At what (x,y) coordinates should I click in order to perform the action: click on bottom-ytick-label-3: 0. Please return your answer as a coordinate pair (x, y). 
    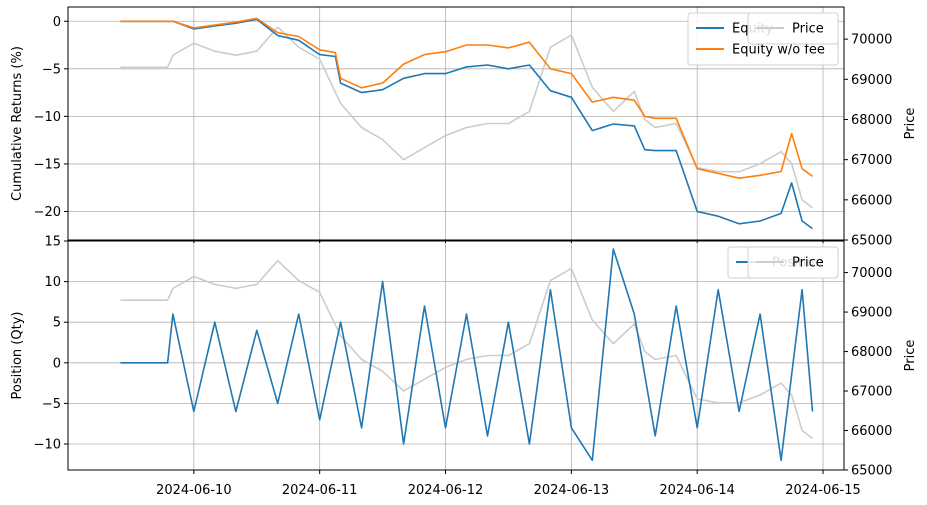
    Looking at the image, I should click on (57, 363).